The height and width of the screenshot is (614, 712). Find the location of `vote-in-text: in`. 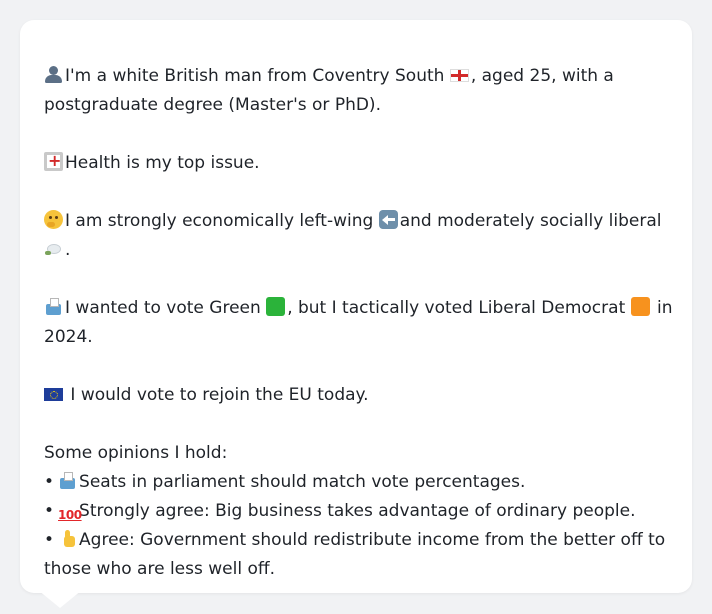

vote-in-text: in is located at coordinates (665, 308).